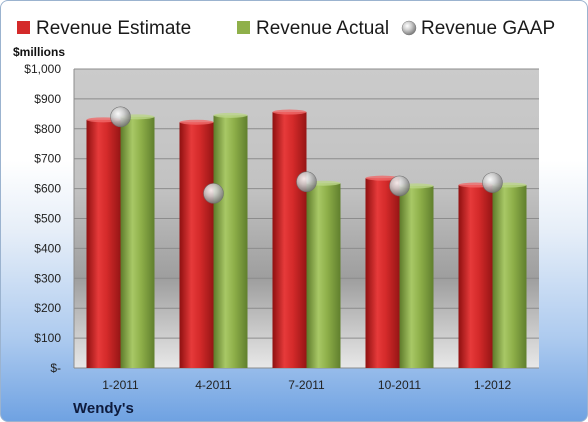  What do you see at coordinates (47, 189) in the screenshot?
I see `y-tick-label: $600` at bounding box center [47, 189].